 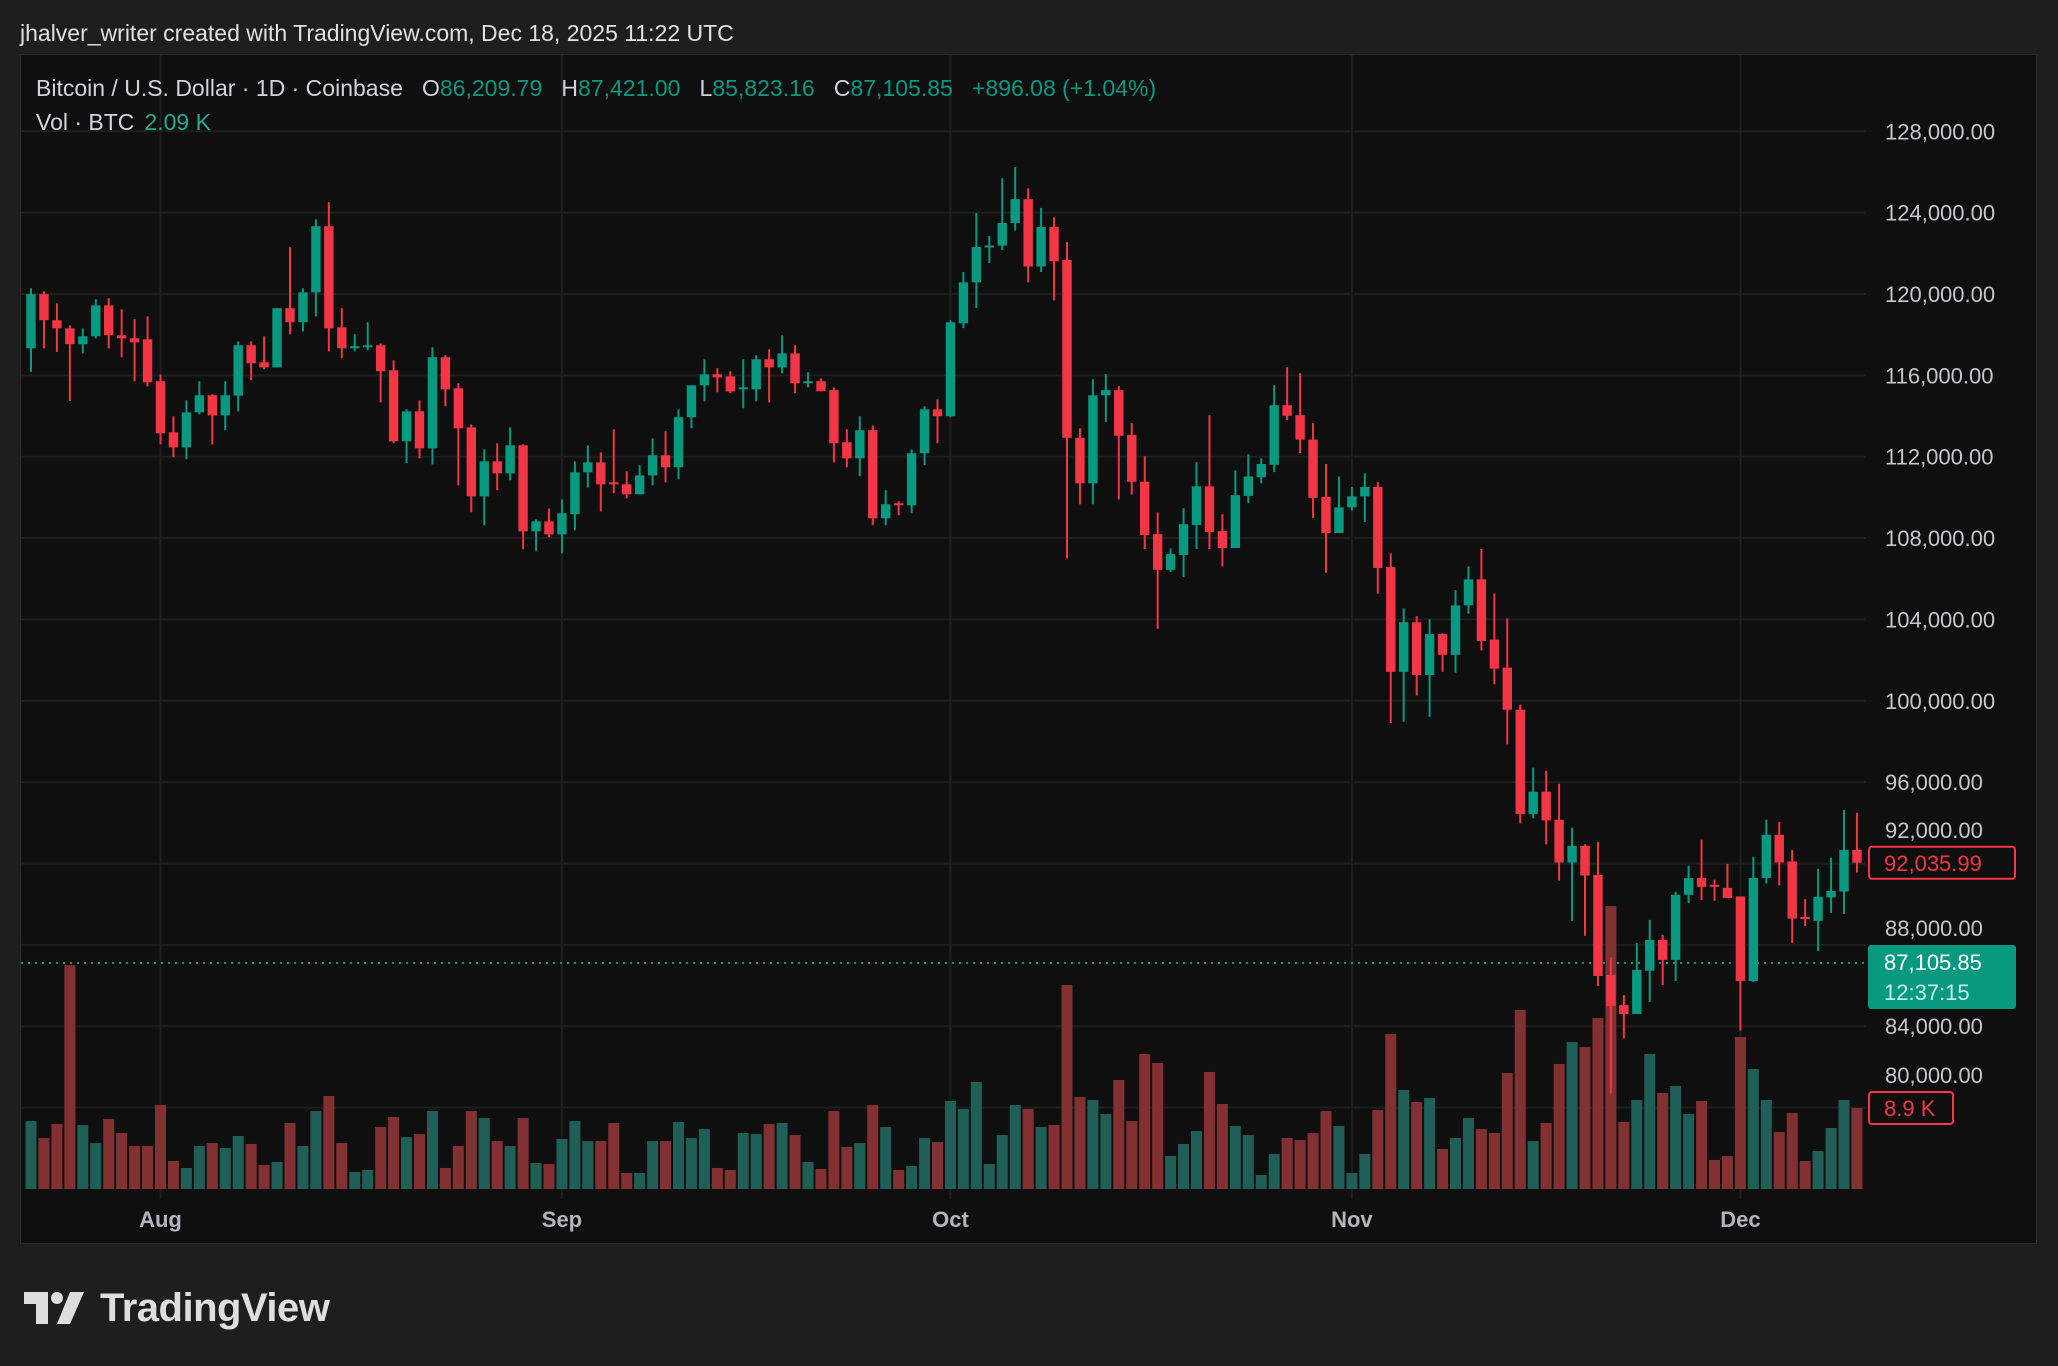 I want to click on volume-label: Vol · BTC, so click(x=85, y=122).